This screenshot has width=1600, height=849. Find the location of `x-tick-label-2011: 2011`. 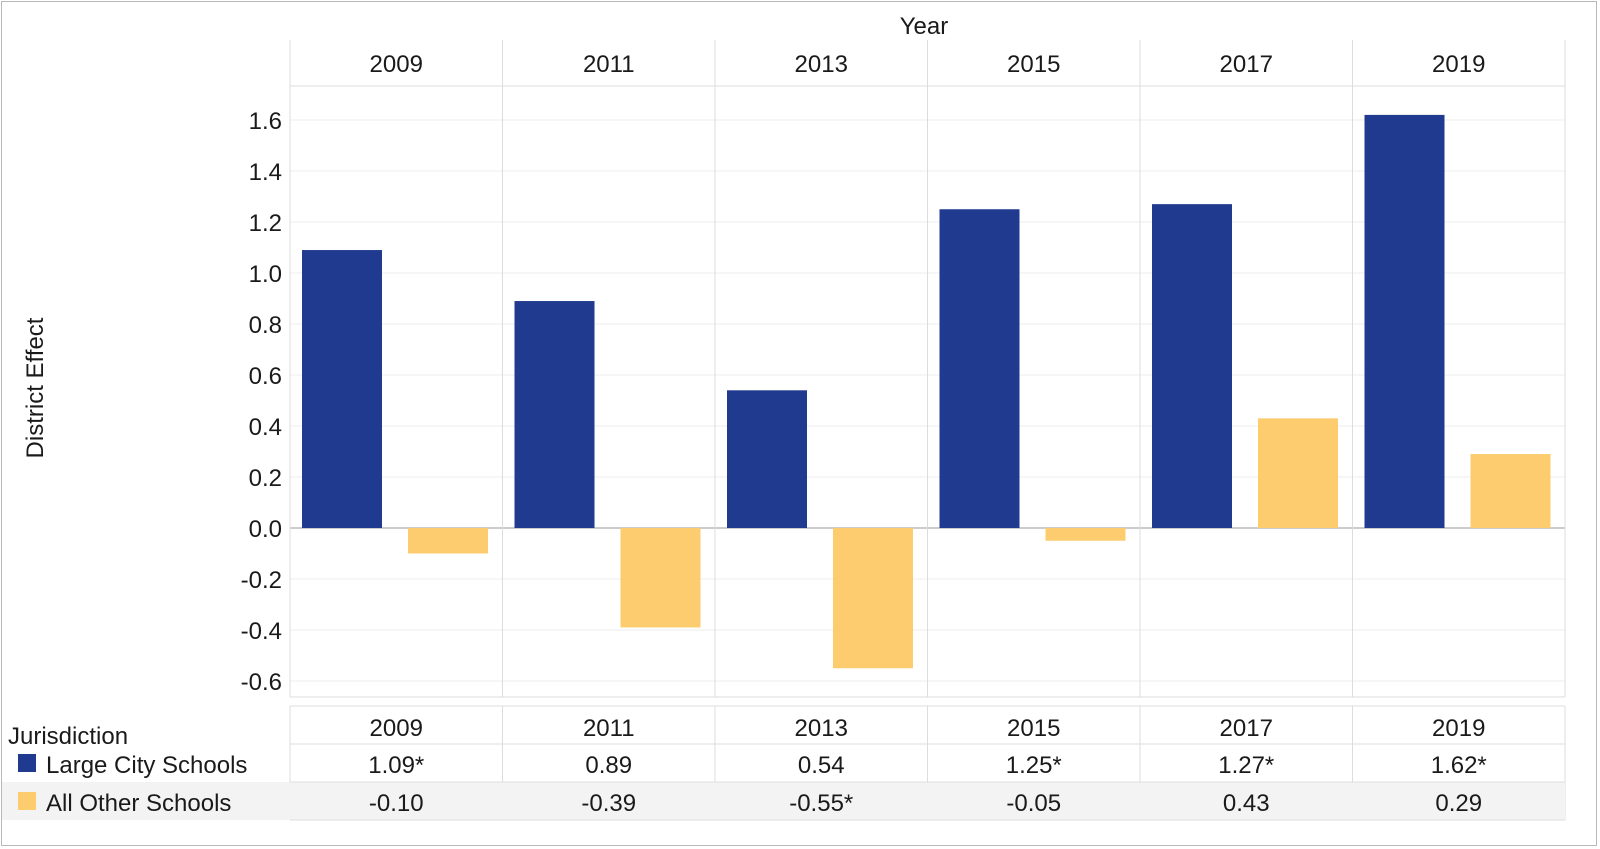

x-tick-label-2011: 2011 is located at coordinates (609, 64).